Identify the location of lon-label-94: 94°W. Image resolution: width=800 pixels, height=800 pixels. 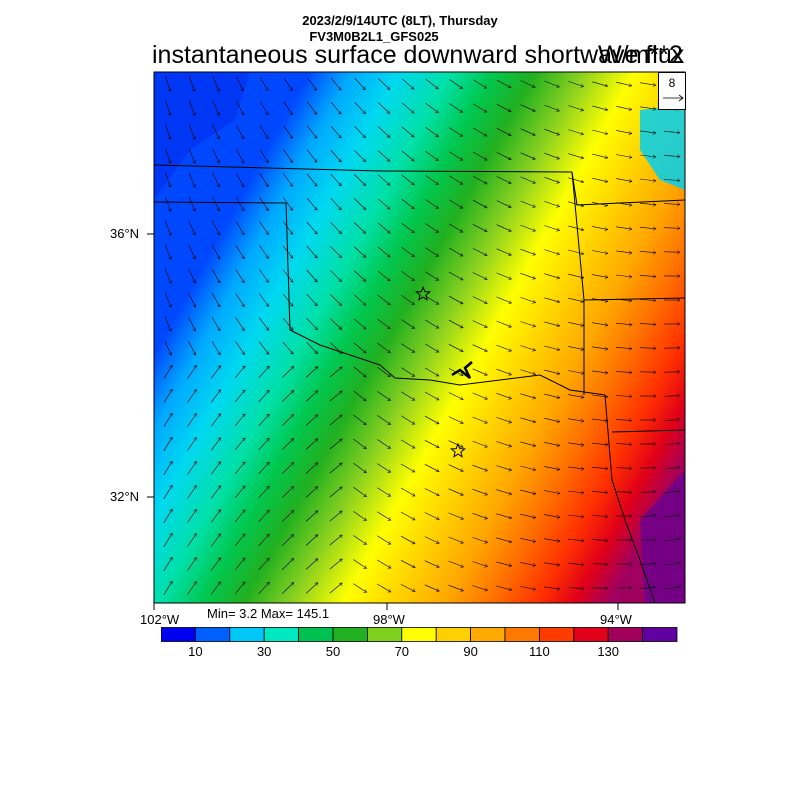
(616, 619).